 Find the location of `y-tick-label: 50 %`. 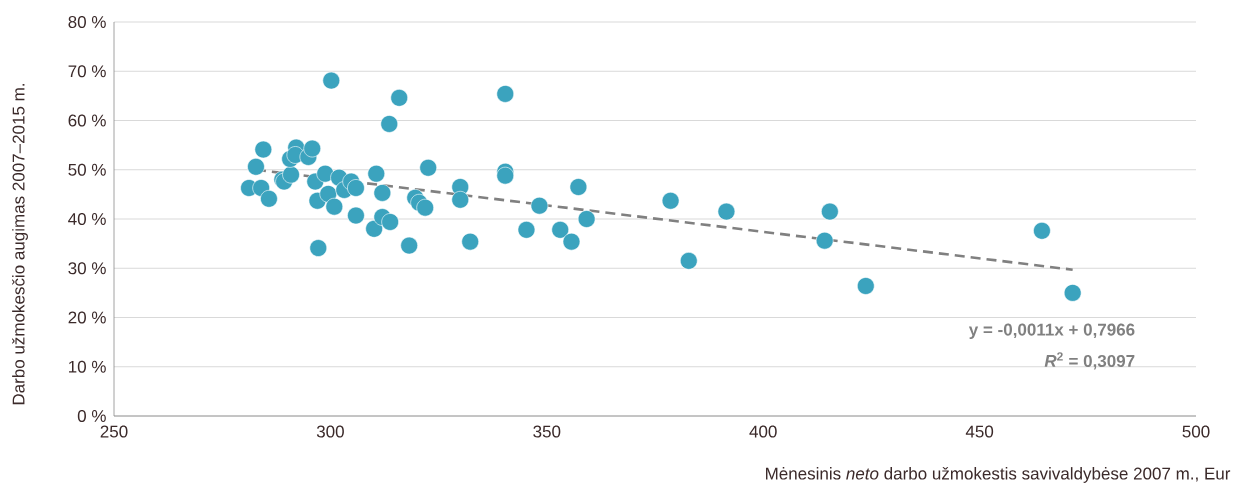

y-tick-label: 50 % is located at coordinates (87, 169).